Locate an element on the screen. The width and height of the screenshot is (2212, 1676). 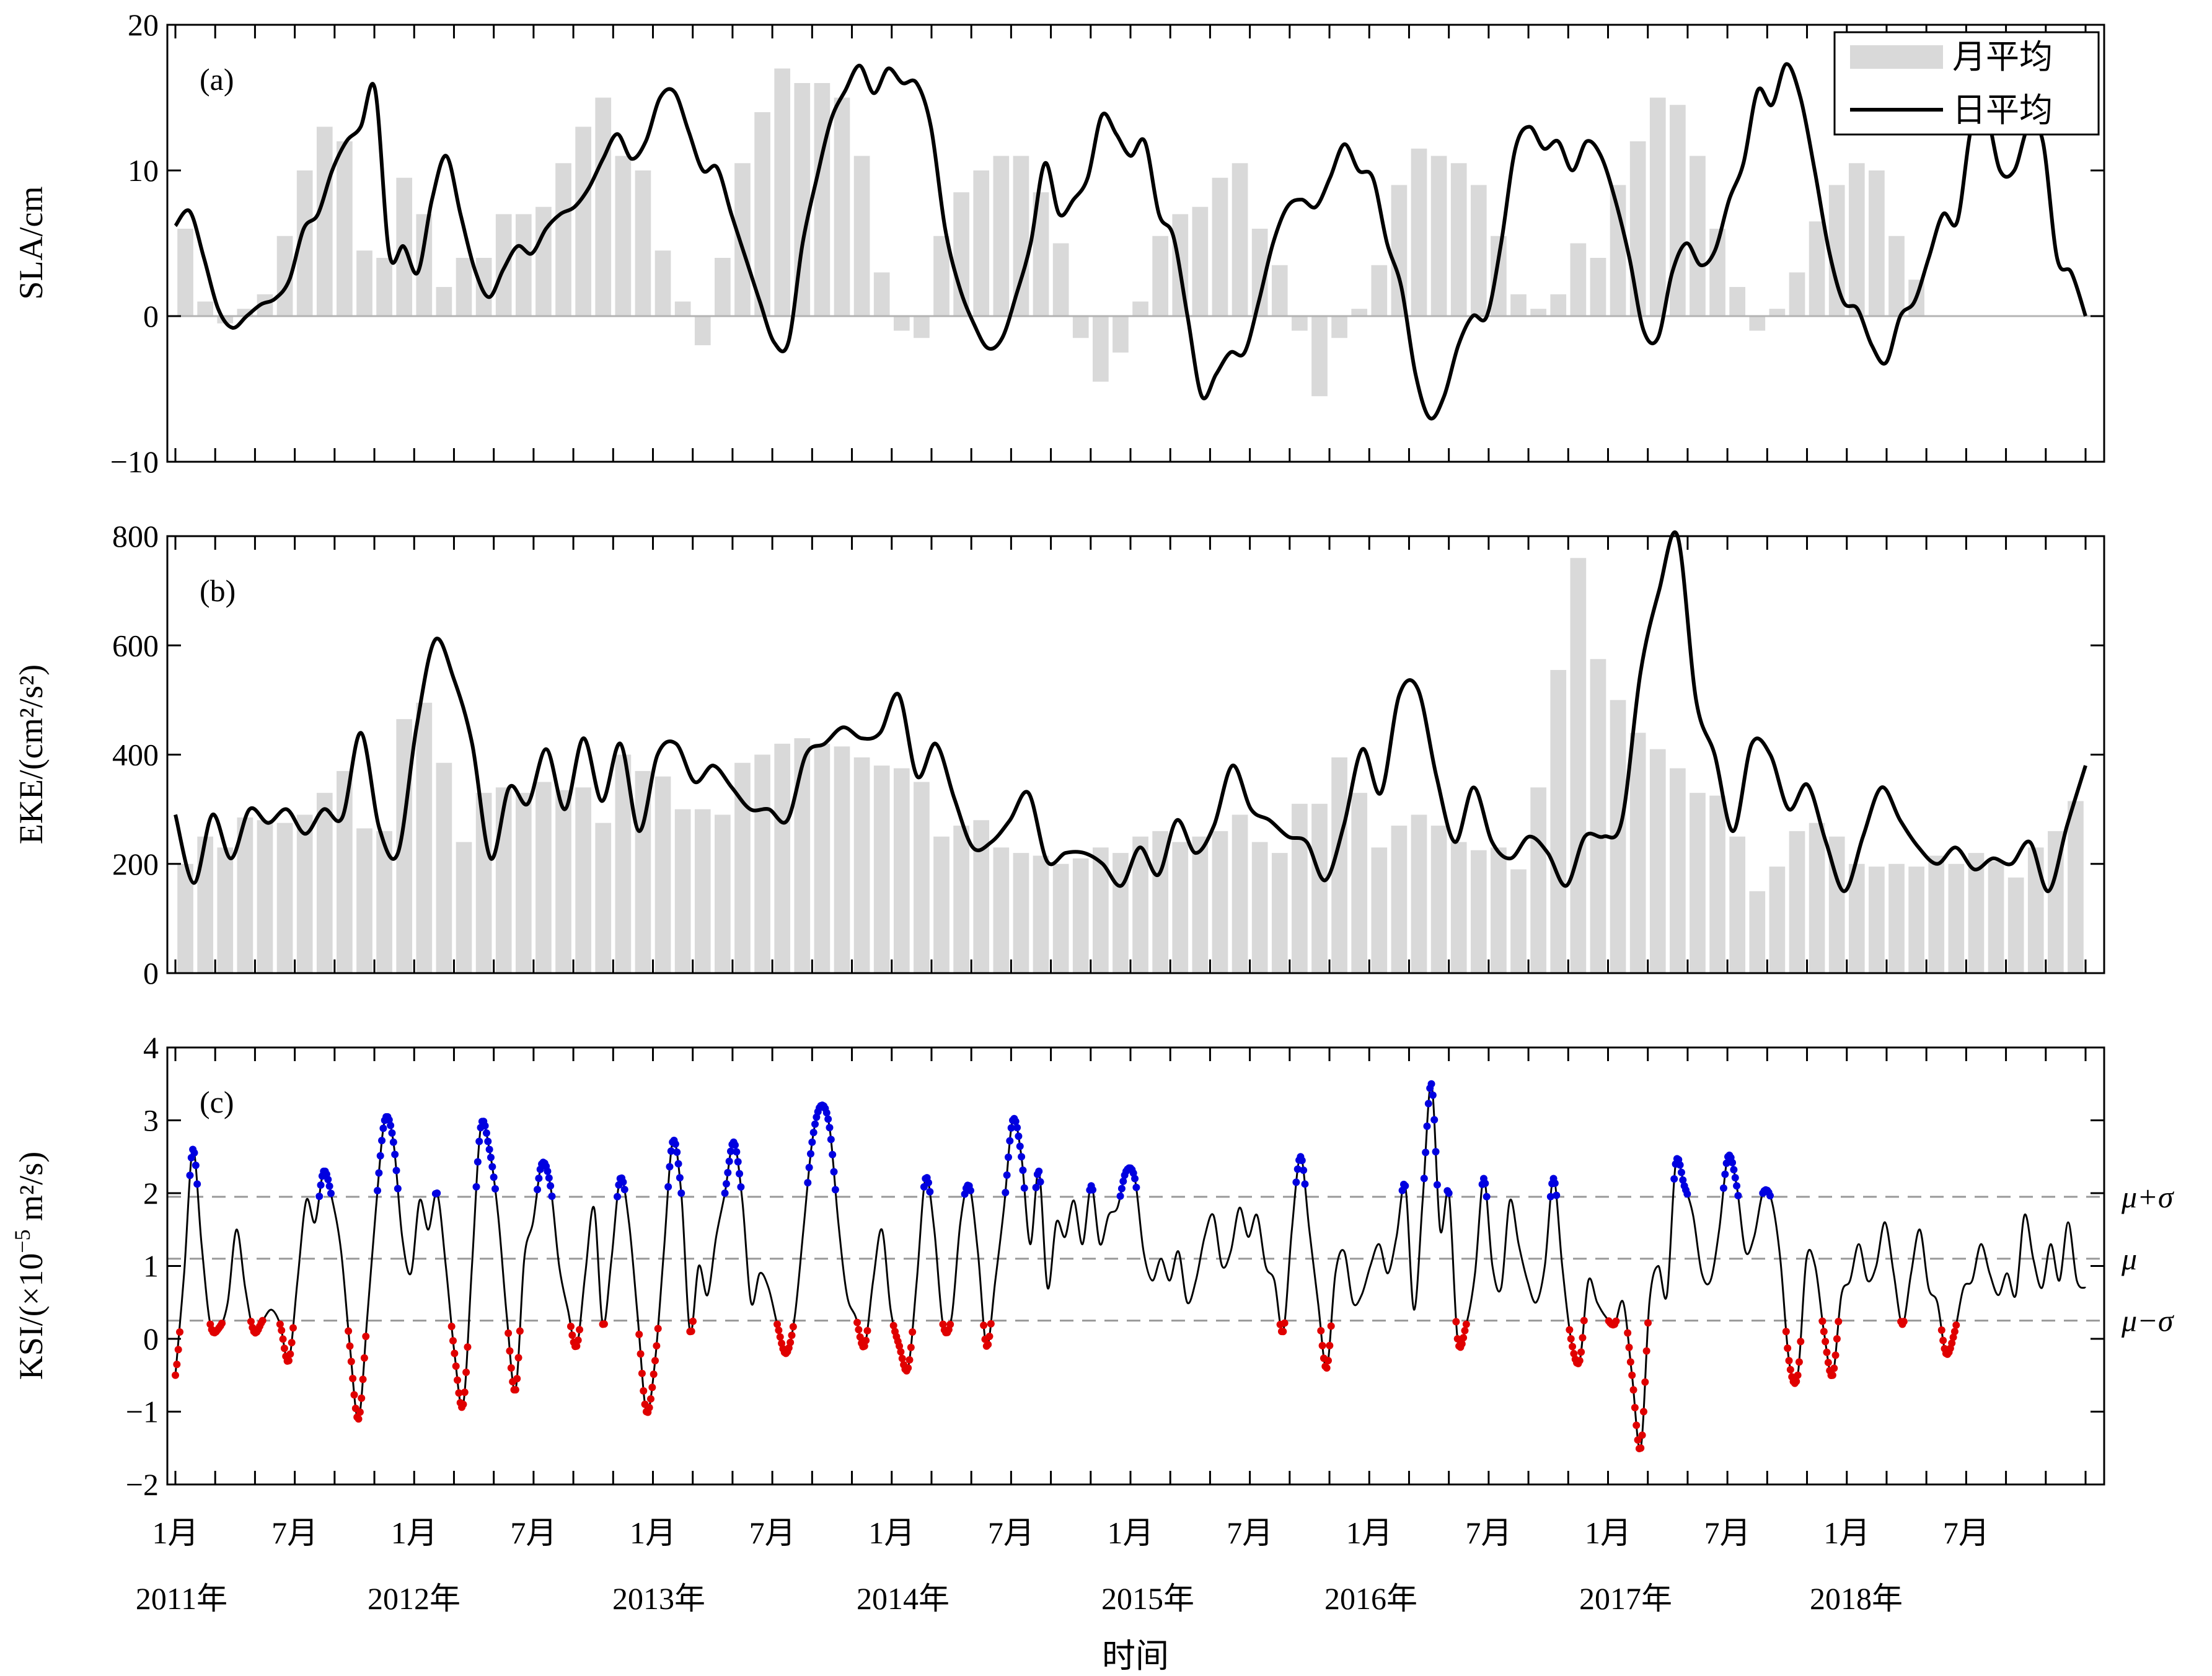
y-tick-label: 400 is located at coordinates (135, 755).